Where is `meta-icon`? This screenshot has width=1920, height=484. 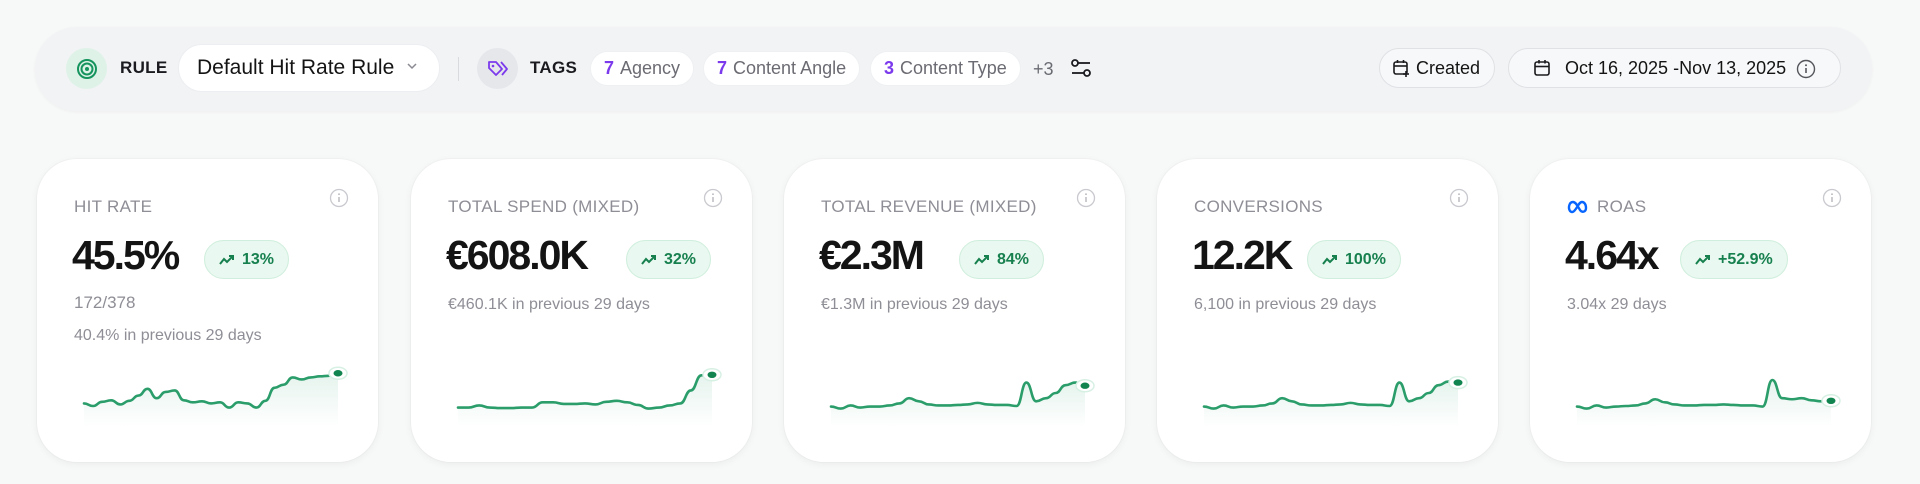 meta-icon is located at coordinates (1577, 207).